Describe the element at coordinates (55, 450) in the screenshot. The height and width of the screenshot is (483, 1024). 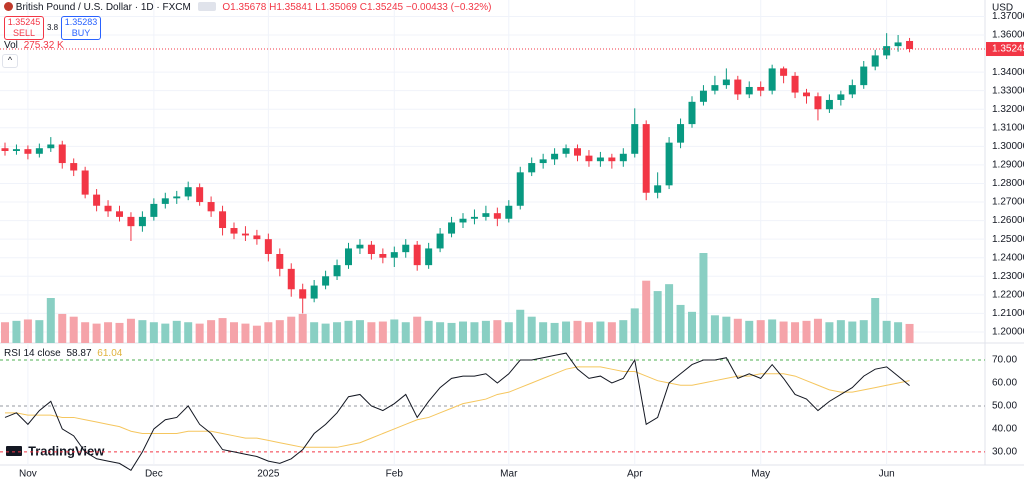
I see `brand: TradingView` at that location.